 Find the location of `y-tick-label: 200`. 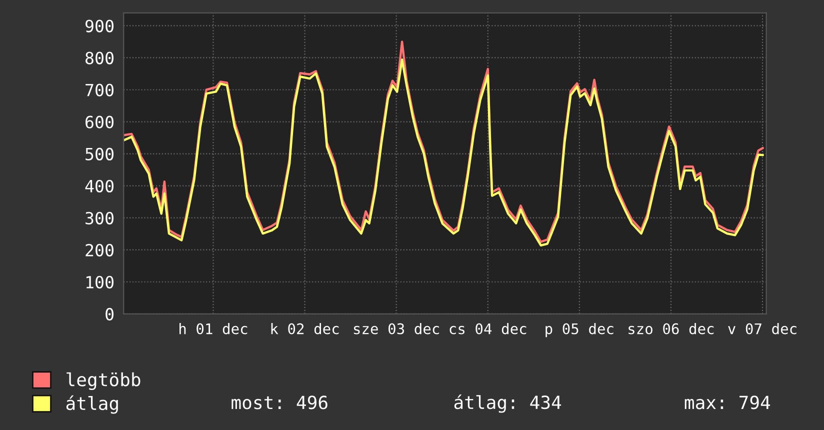

y-tick-label: 200 is located at coordinates (100, 250).